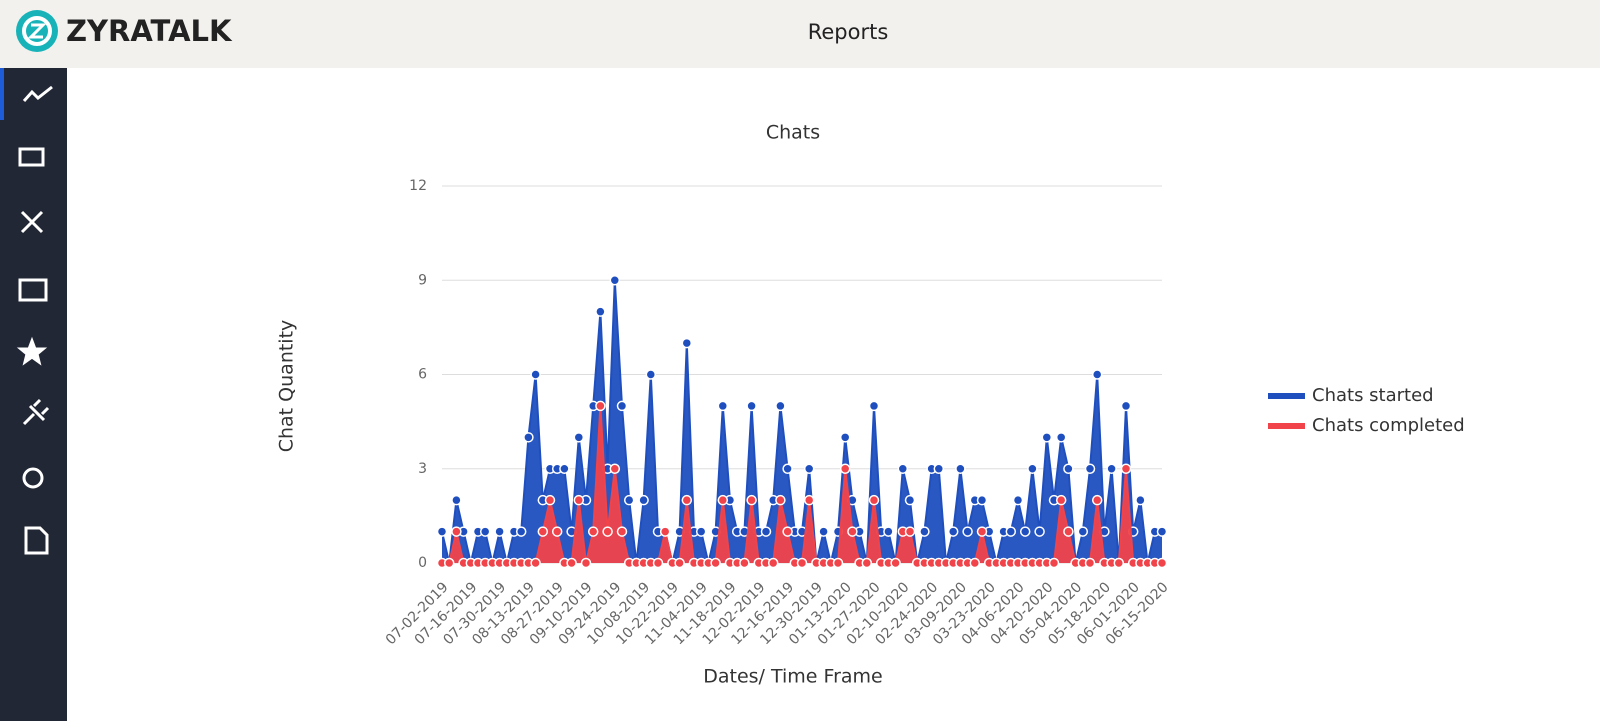 Image resolution: width=1600 pixels, height=721 pixels. I want to click on y-tick-label: 6, so click(422, 375).